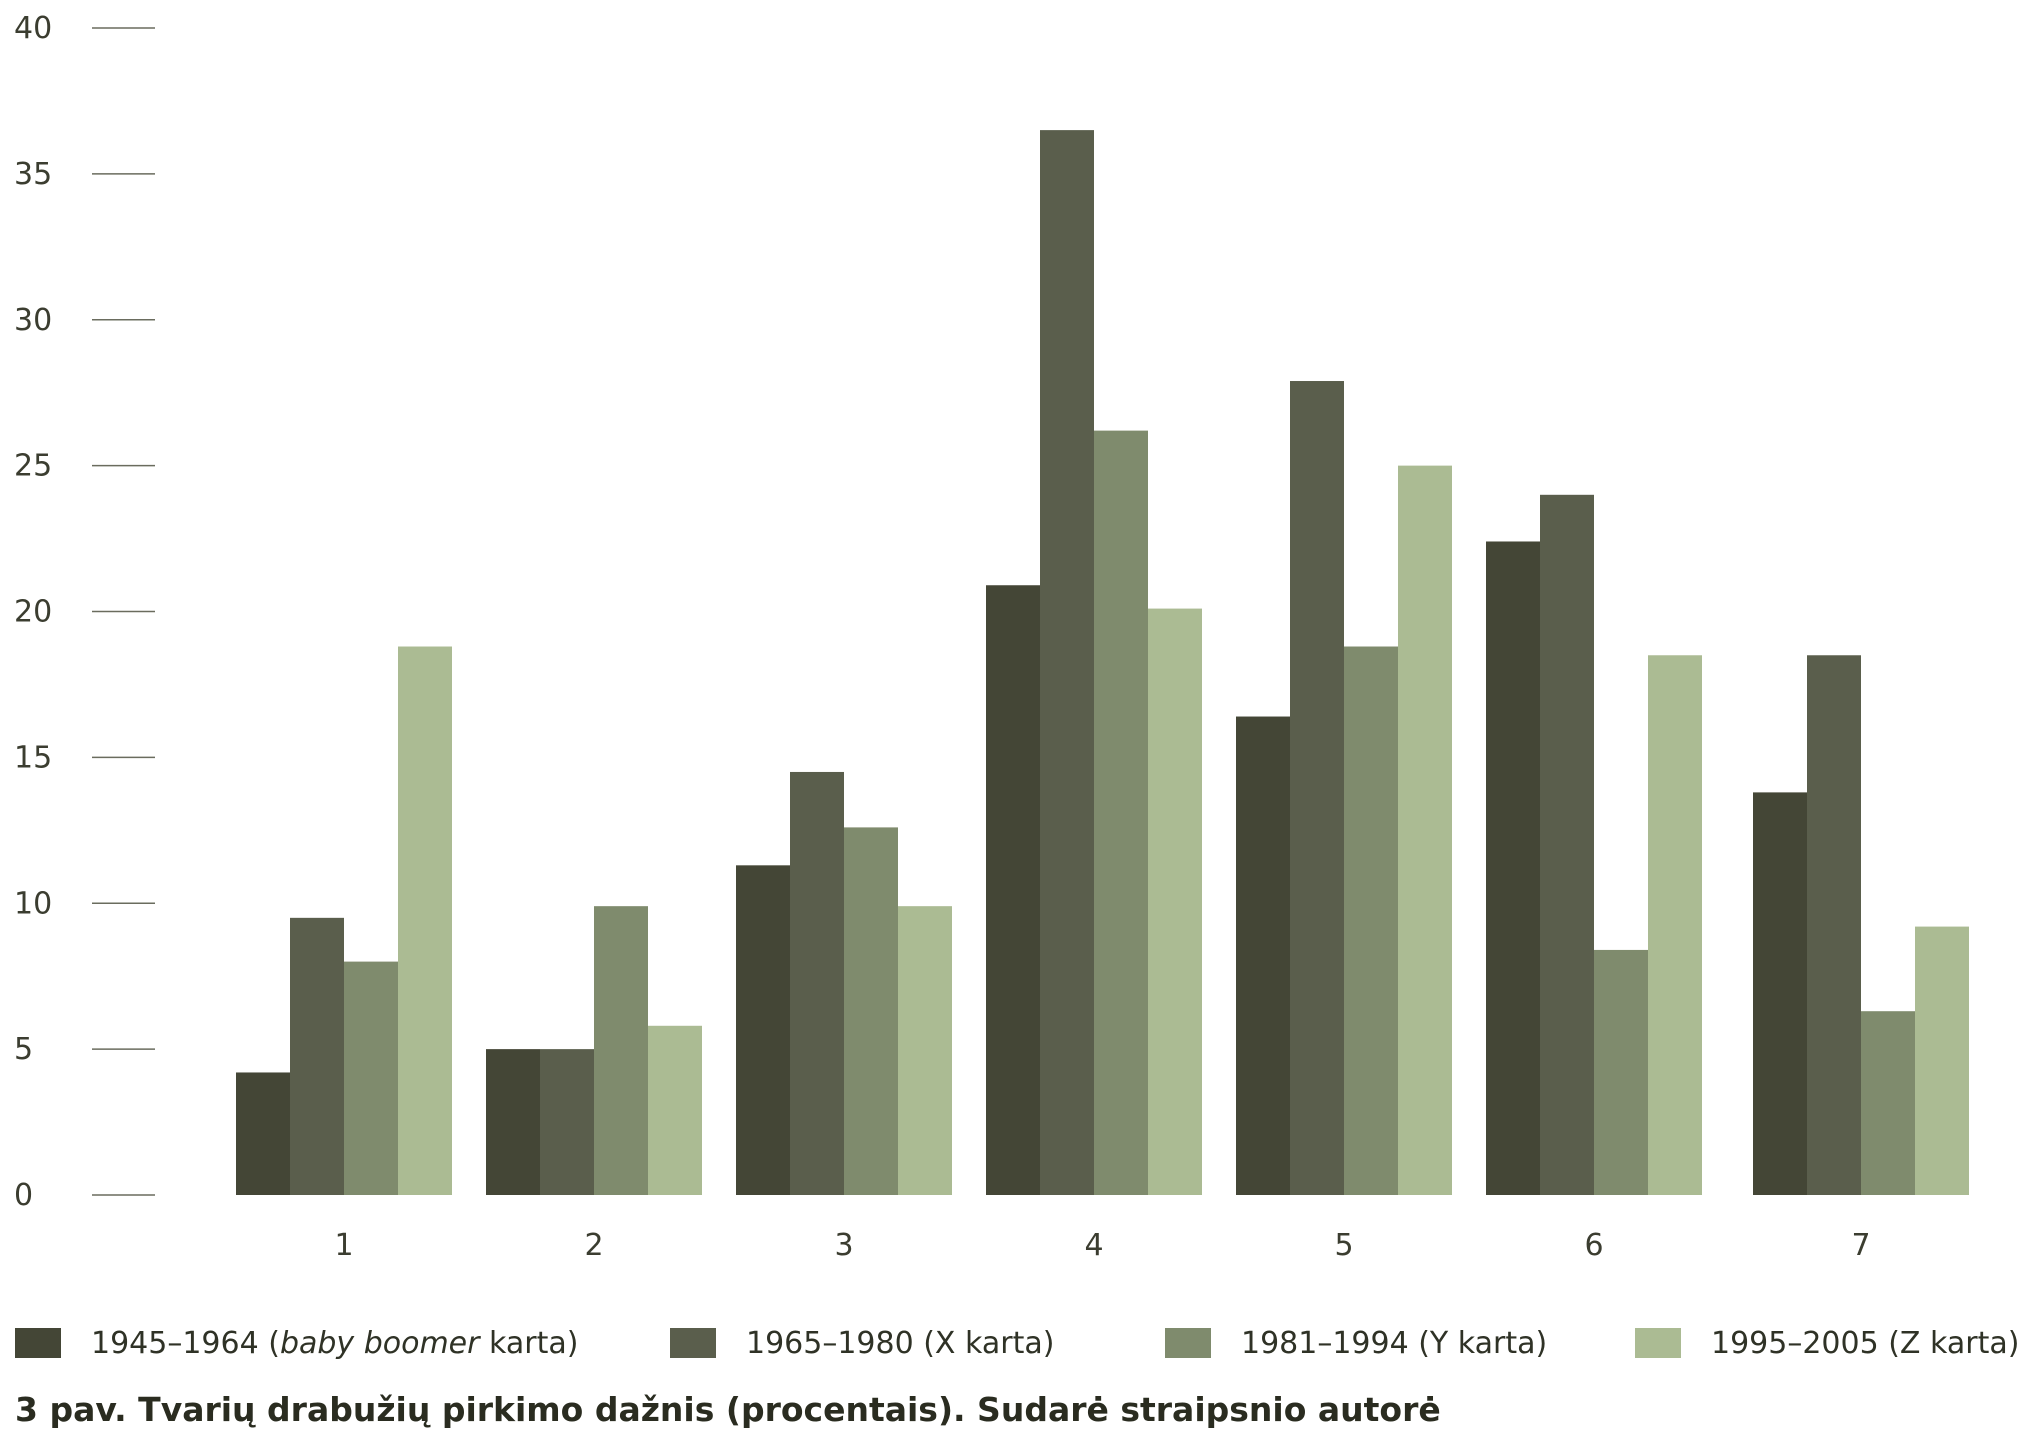 This screenshot has width=2023, height=1444. I want to click on bar-cat5-series1, so click(1263, 955).